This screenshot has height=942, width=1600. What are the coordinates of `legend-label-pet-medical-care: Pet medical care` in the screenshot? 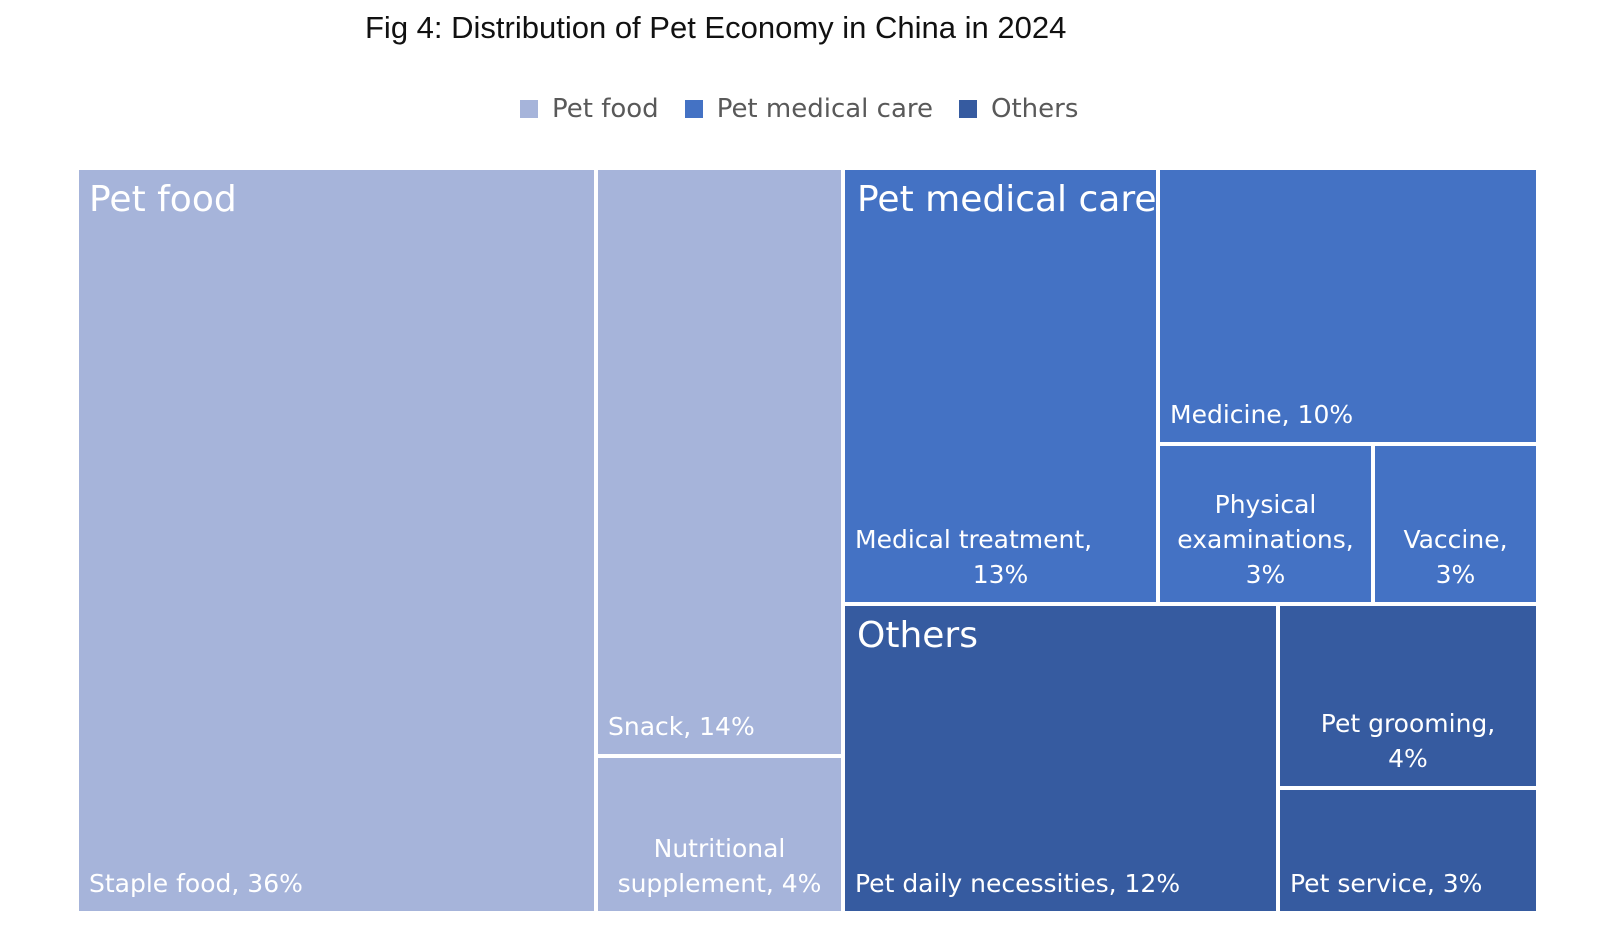 It's located at (825, 109).